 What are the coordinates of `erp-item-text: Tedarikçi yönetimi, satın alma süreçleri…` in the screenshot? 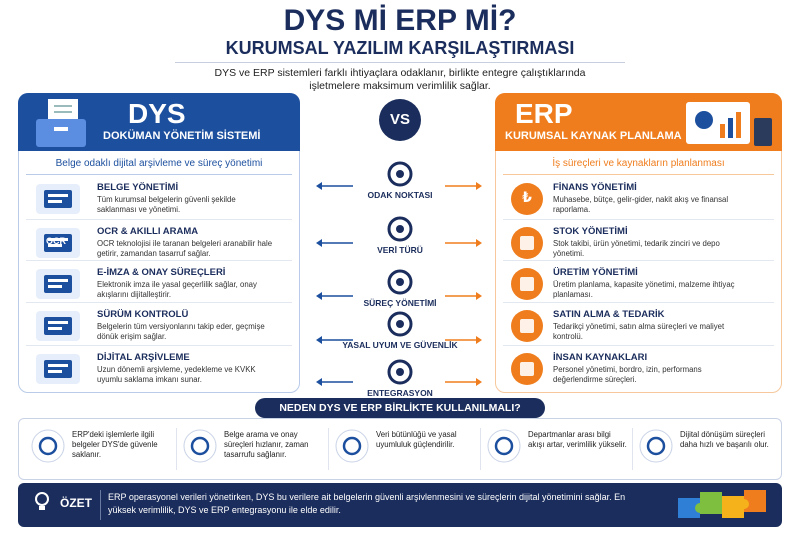 It's located at (639, 331).